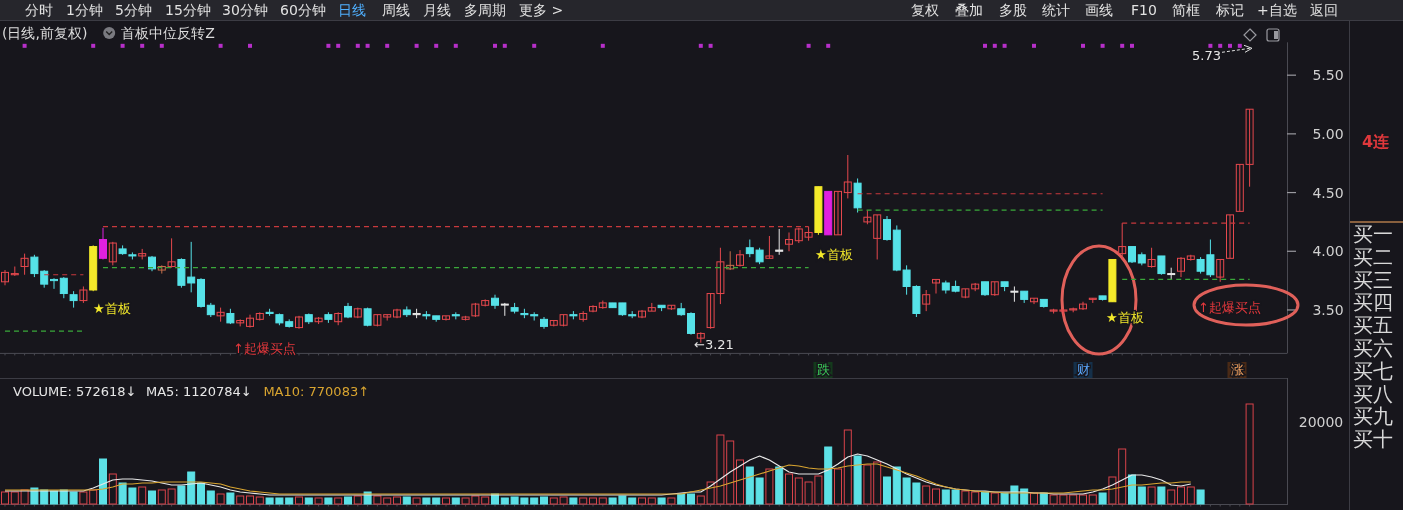  Describe the element at coordinates (396, 10) in the screenshot. I see `text: 周线` at that location.